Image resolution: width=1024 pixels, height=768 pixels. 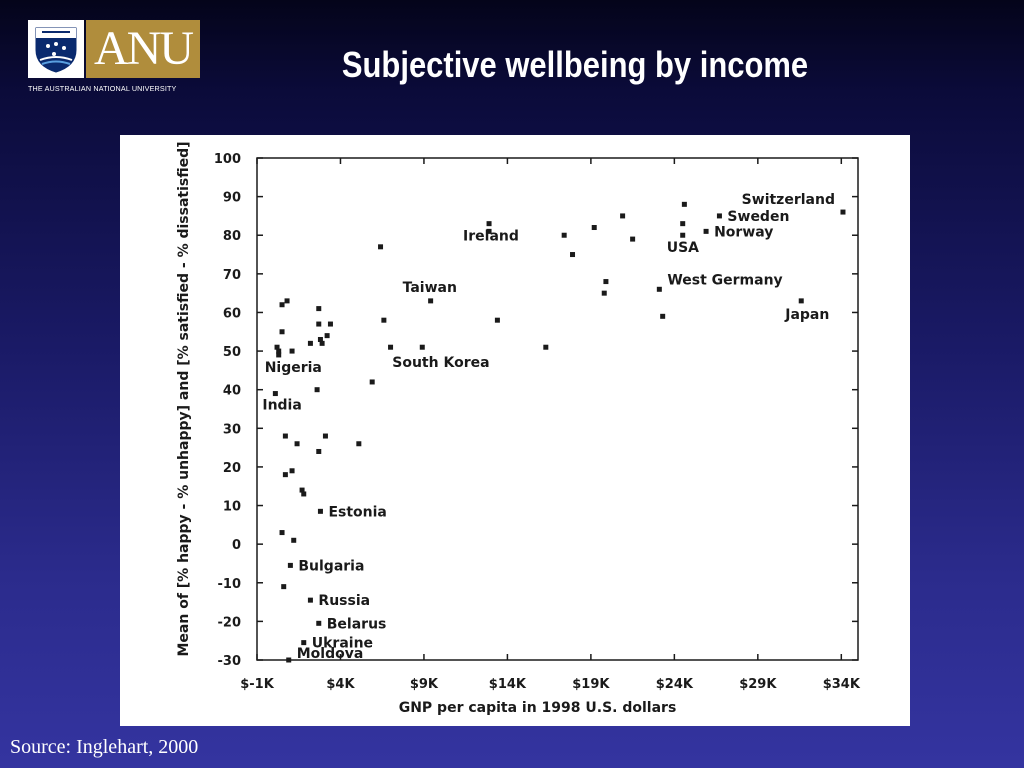 I want to click on point-label: Ireland, so click(x=491, y=236).